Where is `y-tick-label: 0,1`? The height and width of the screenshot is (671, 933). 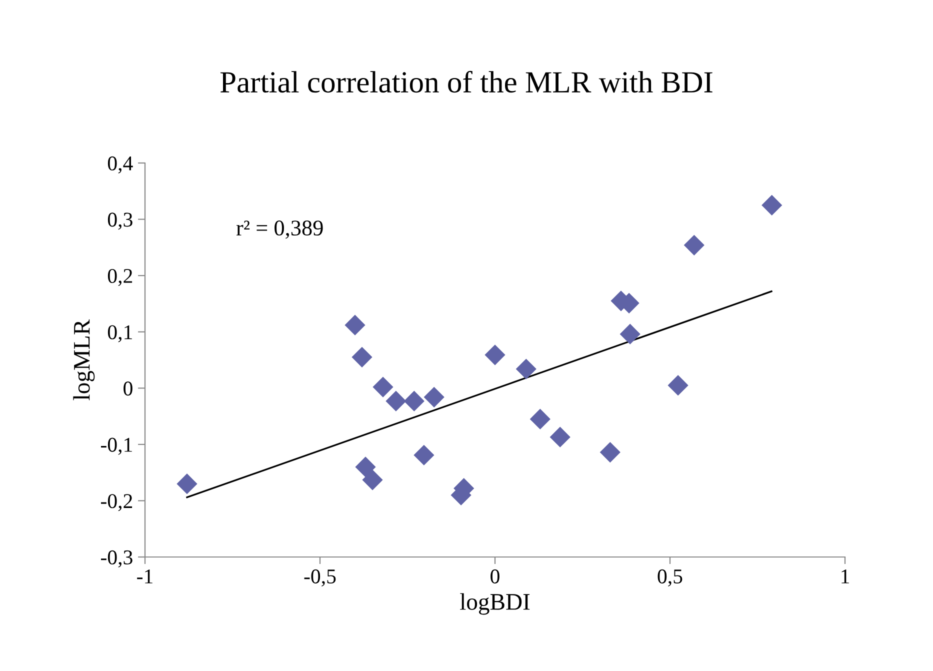 y-tick-label: 0,1 is located at coordinates (120, 333).